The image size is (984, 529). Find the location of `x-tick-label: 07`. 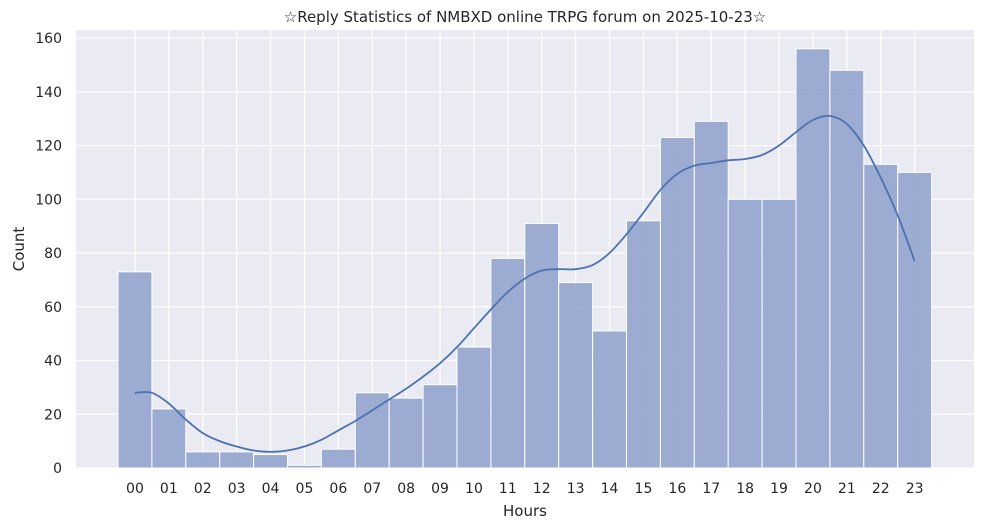

x-tick-label: 07 is located at coordinates (372, 489).